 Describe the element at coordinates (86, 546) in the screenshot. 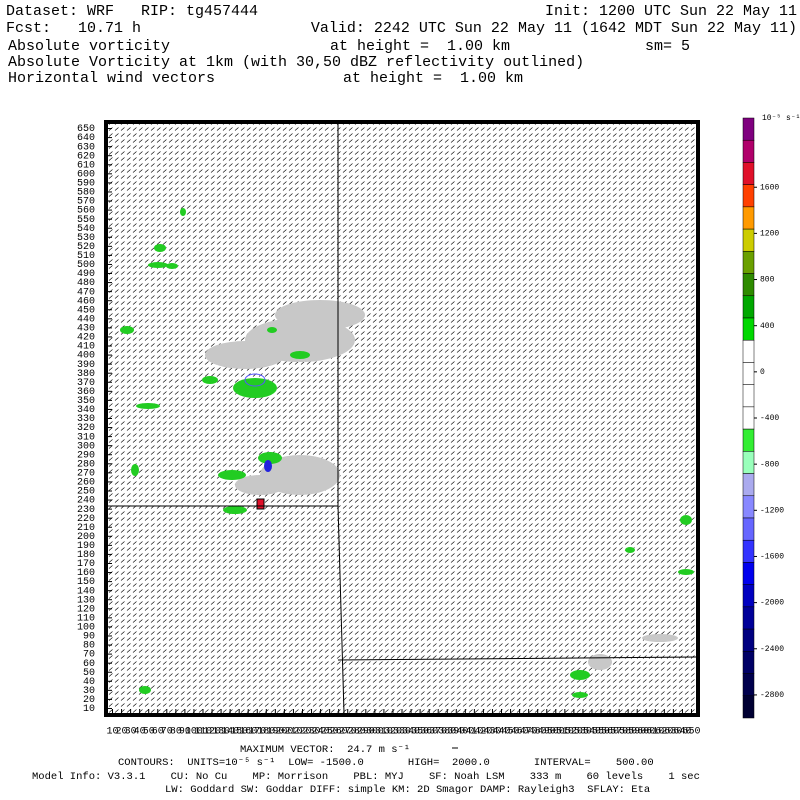

I see `y-tick-label: 190` at that location.